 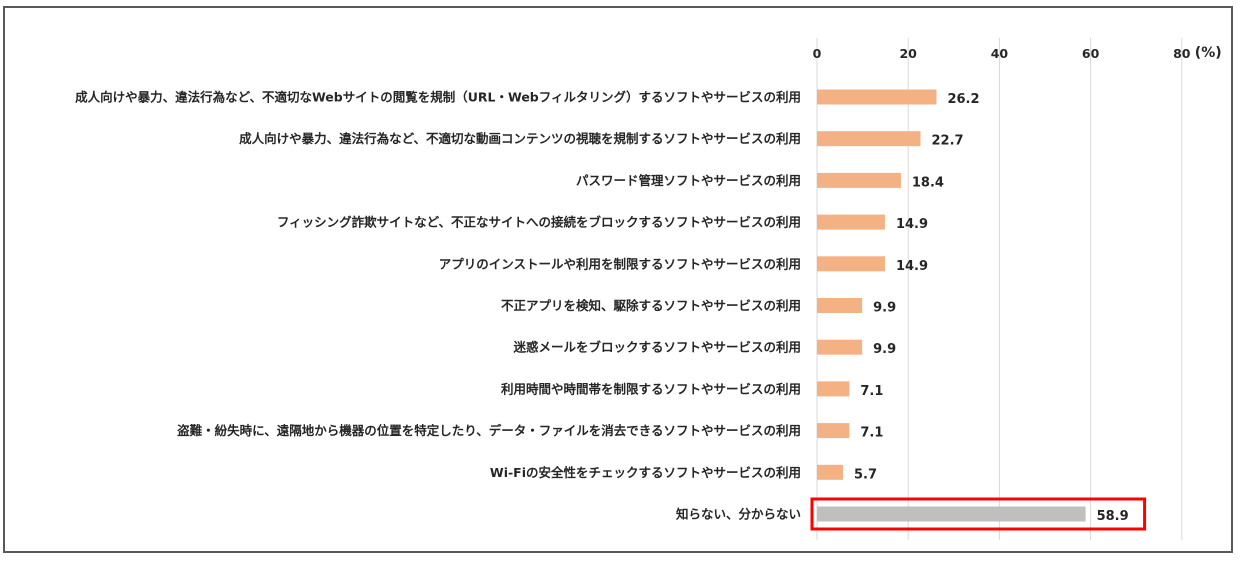 I want to click on category-label: パスワード管理ソフトやサービスの利用, so click(x=688, y=180).